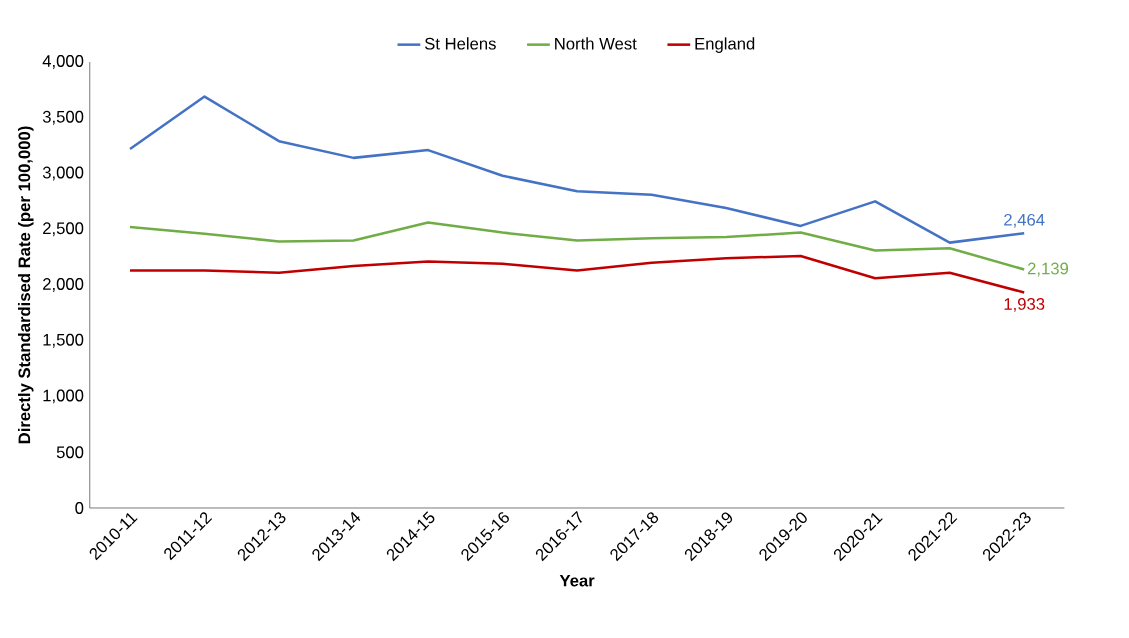  Describe the element at coordinates (63, 285) in the screenshot. I see `y-tick-label: 2,000` at that location.